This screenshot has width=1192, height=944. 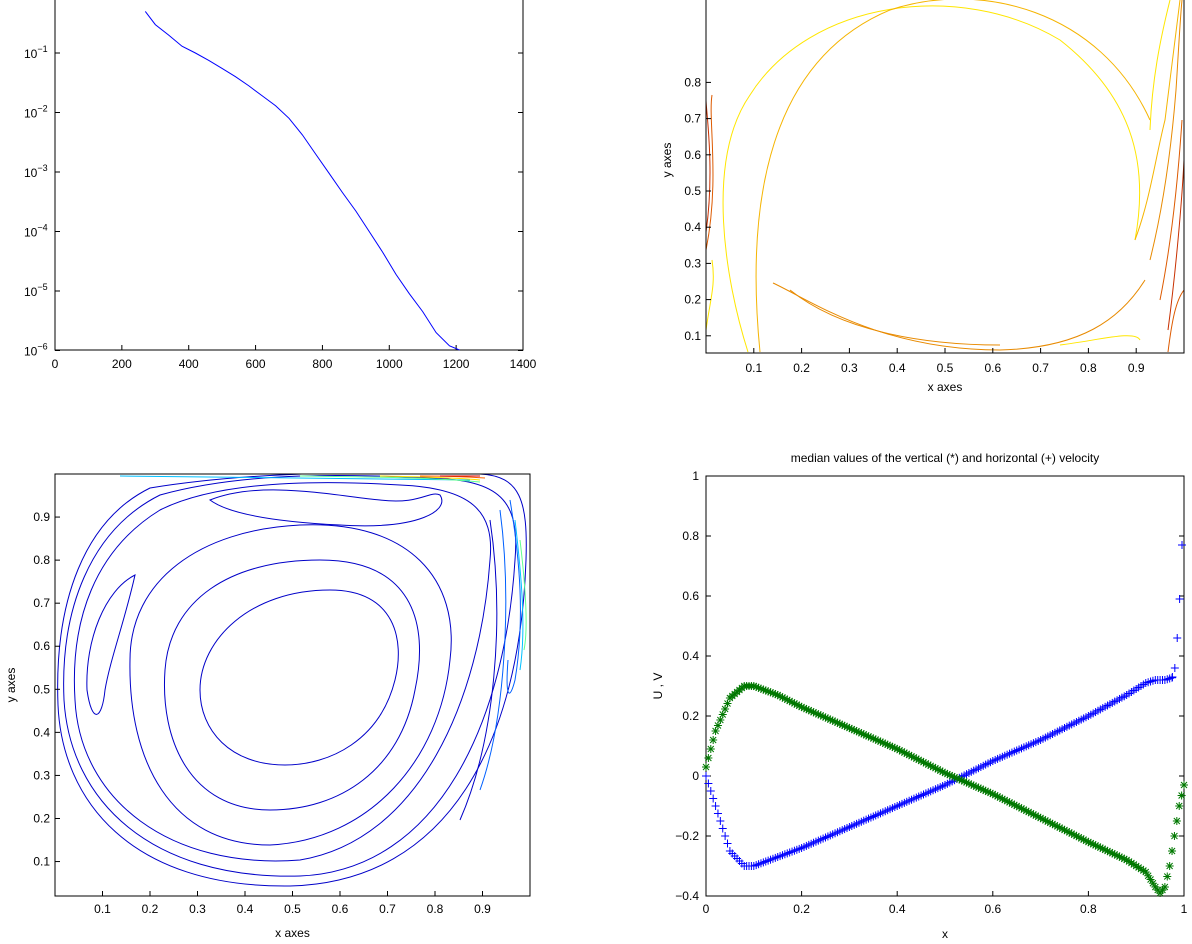 I want to click on x-tick-label: 0.6, so click(x=340, y=909).